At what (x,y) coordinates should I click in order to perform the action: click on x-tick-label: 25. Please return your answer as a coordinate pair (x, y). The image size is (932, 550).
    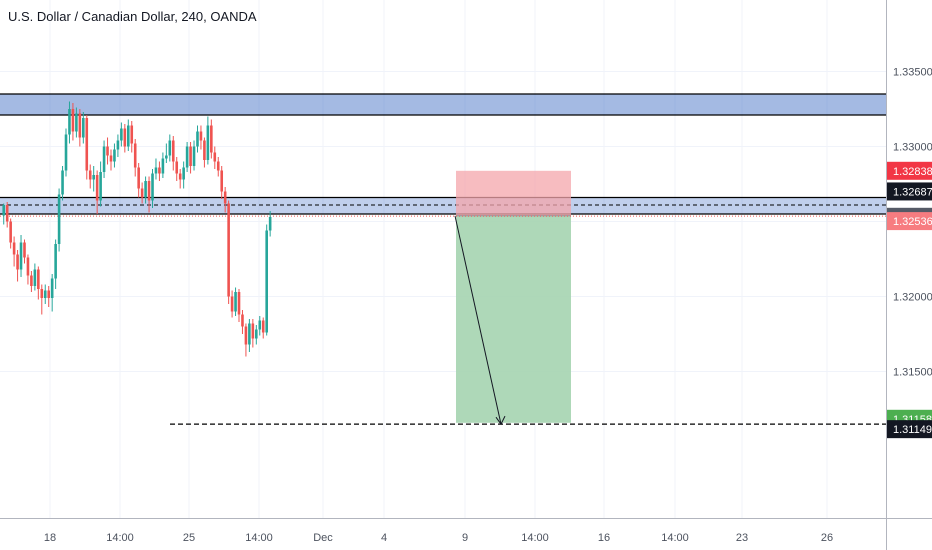
    Looking at the image, I should click on (189, 538).